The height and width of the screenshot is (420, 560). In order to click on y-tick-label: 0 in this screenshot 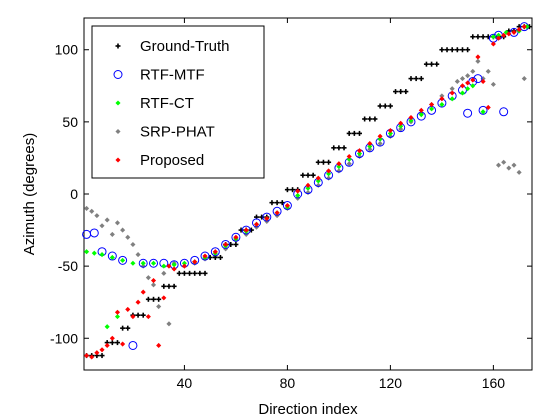, I will do `click(74, 194)`.